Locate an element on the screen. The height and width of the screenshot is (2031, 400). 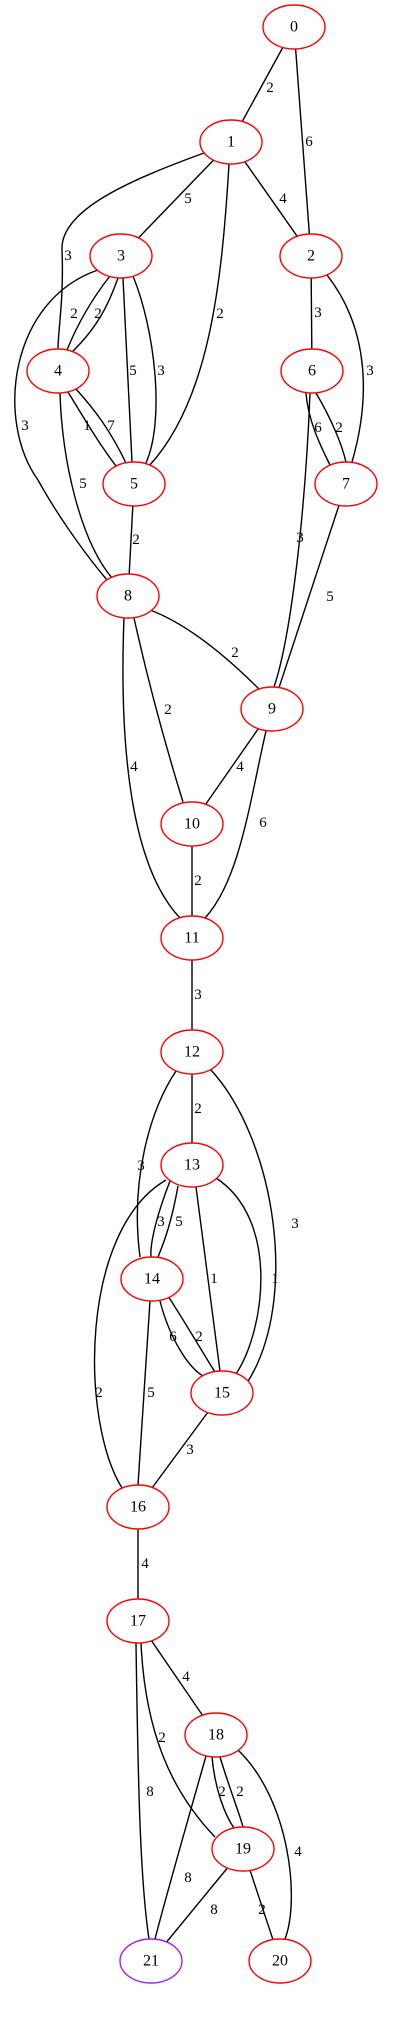
edge-12-15: 3 is located at coordinates (254, 1226).